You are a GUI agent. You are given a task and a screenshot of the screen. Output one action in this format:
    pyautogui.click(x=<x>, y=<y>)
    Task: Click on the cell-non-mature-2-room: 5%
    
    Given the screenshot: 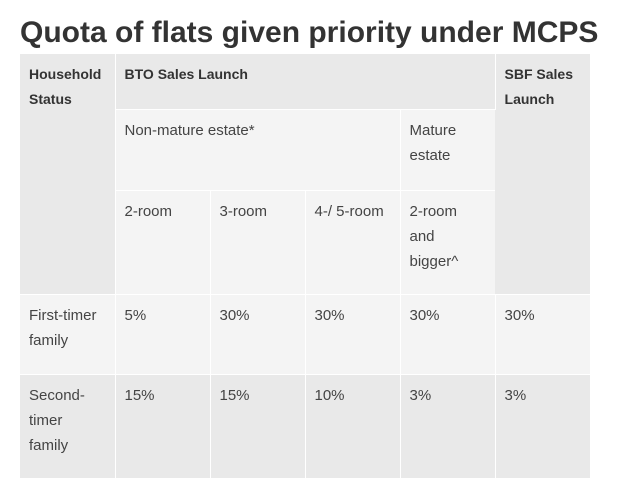 What is the action you would take?
    pyautogui.click(x=163, y=334)
    